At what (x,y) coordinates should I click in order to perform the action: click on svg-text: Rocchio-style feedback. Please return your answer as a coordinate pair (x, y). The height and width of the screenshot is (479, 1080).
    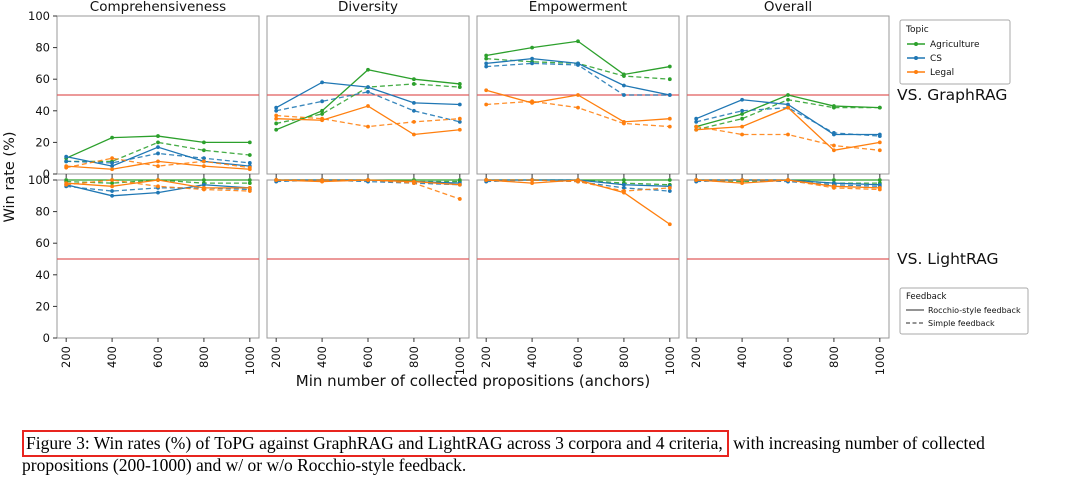
    Looking at the image, I should click on (974, 310).